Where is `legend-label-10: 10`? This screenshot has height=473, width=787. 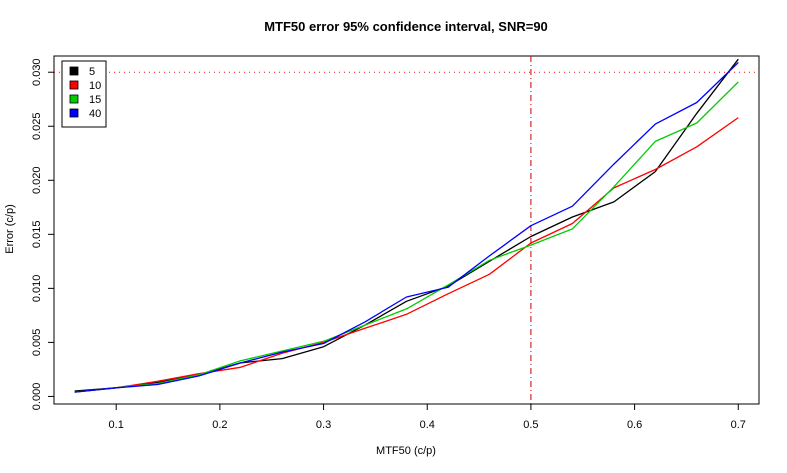
legend-label-10: 10 is located at coordinates (95, 86).